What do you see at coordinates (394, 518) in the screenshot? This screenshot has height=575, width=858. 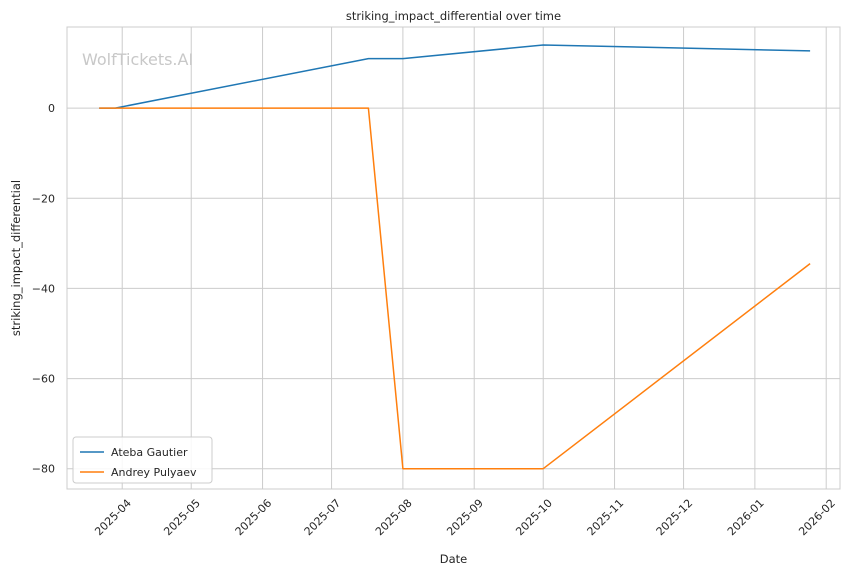 I see `x-tick-label: 2025-08` at bounding box center [394, 518].